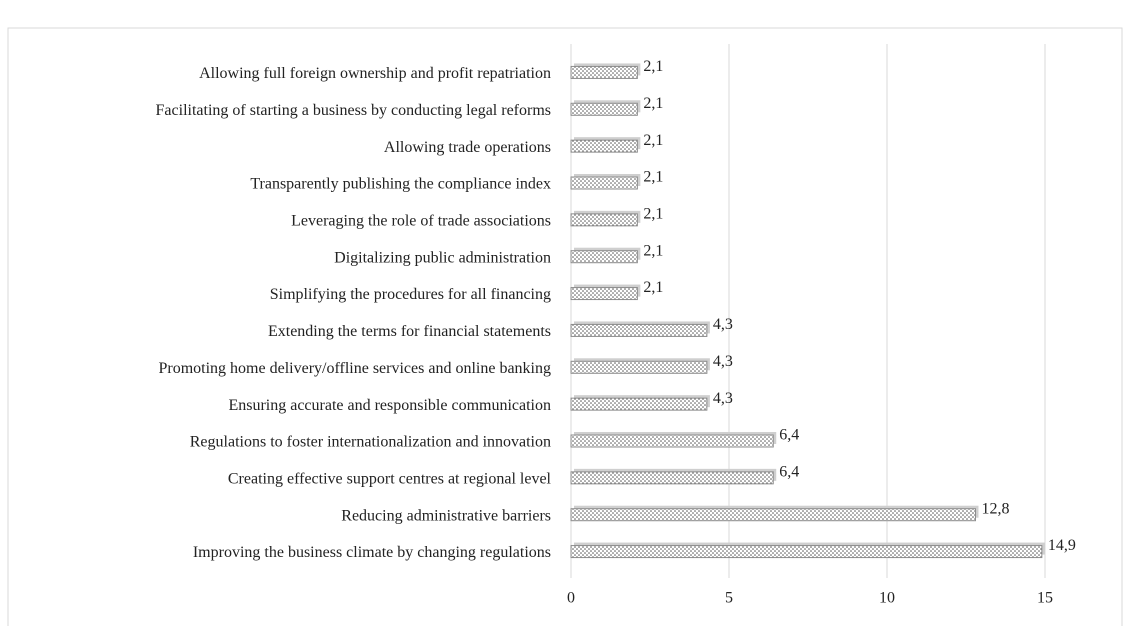 The width and height of the screenshot is (1125, 626). What do you see at coordinates (995, 508) in the screenshot?
I see `data-label: 12,8` at bounding box center [995, 508].